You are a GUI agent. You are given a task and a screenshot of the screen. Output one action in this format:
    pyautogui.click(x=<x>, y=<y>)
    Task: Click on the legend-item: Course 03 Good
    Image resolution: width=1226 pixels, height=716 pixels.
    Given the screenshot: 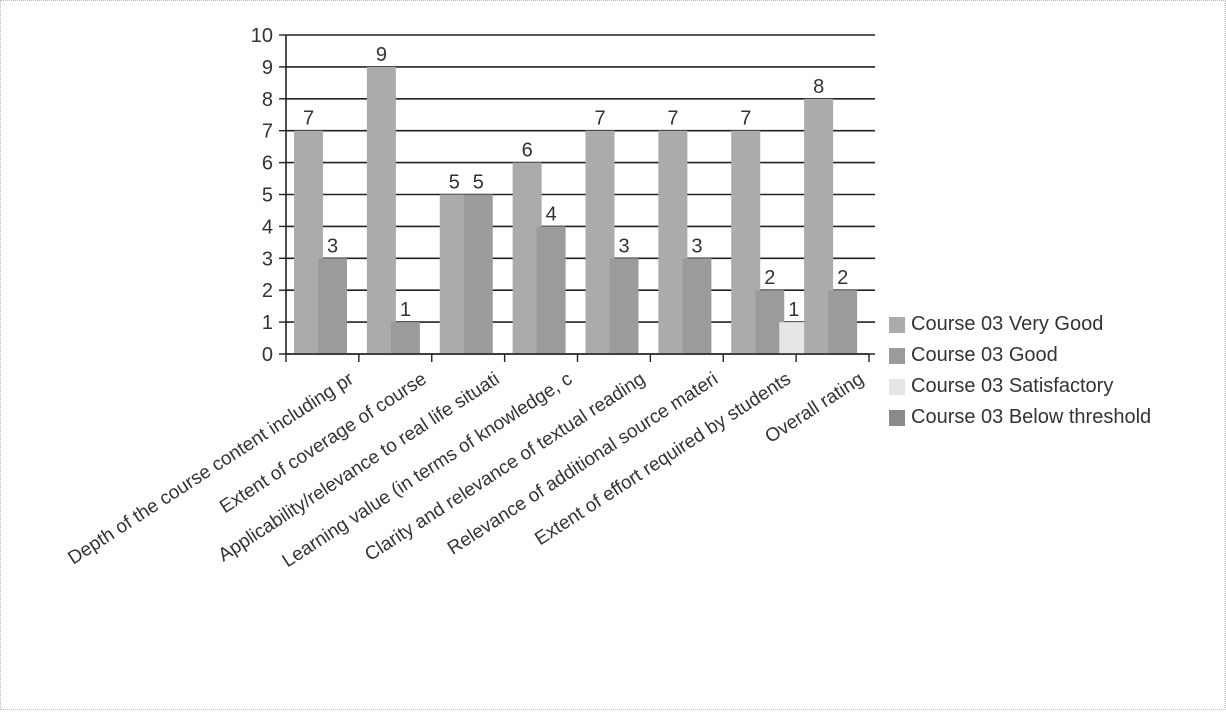 What is the action you would take?
    pyautogui.click(x=1020, y=355)
    